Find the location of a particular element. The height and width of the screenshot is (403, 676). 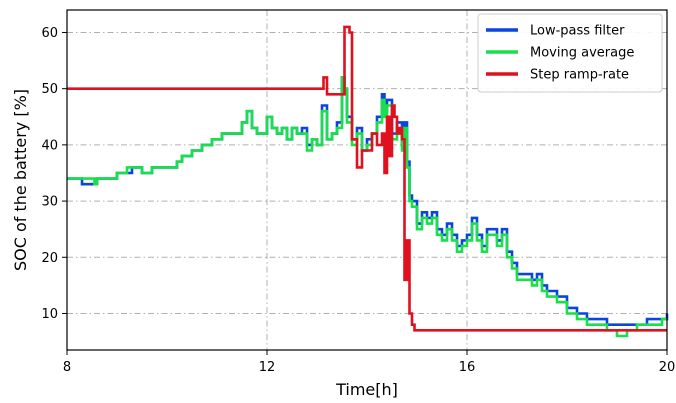

x-axis-title: Time[h] is located at coordinates (366, 389).